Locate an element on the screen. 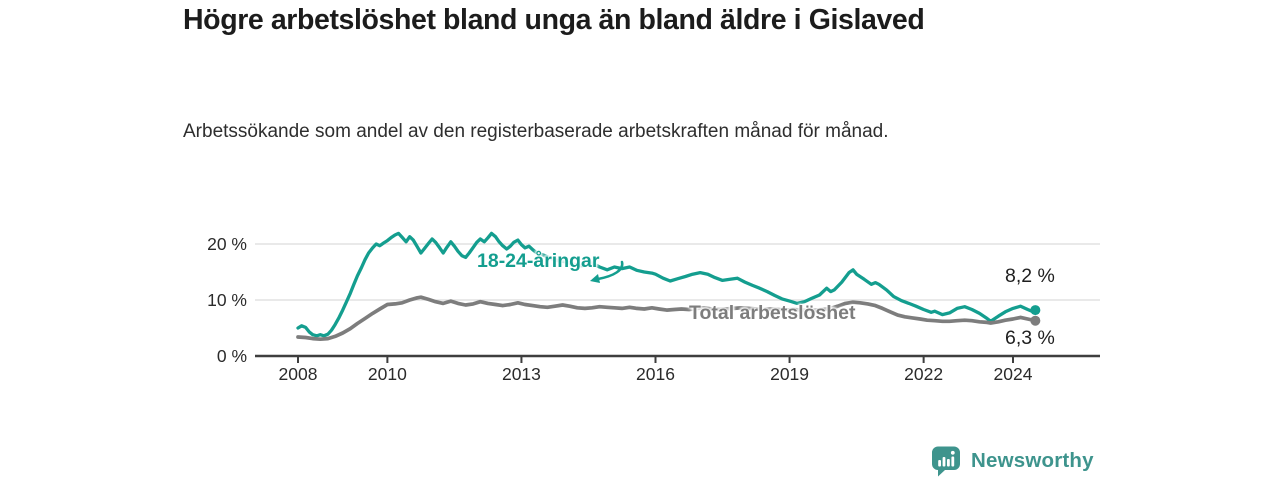  newsworthy-bubble-chart-icon is located at coordinates (946, 461).